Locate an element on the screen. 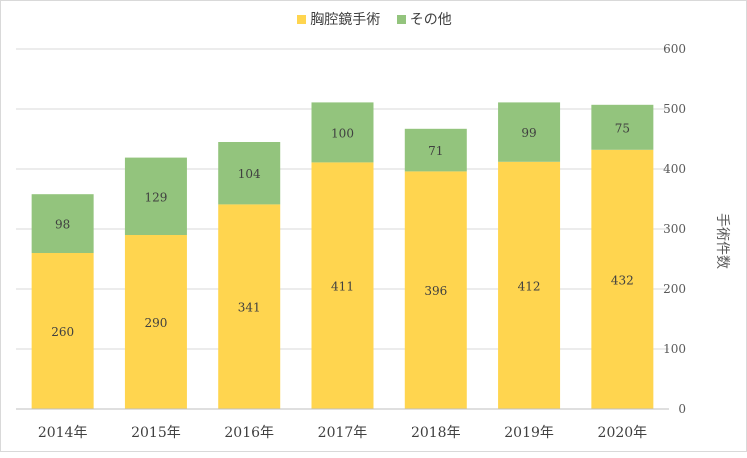 Image resolution: width=747 pixels, height=458 pixels. data-label: 396 is located at coordinates (435, 291).